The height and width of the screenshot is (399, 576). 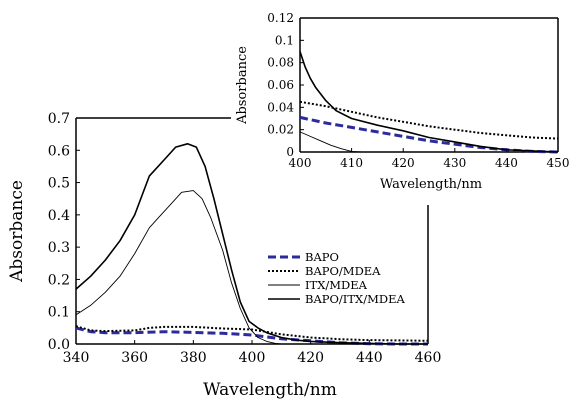 What do you see at coordinates (280, 107) in the screenshot?
I see `inset-y-tick-label: 0.04` at bounding box center [280, 107].